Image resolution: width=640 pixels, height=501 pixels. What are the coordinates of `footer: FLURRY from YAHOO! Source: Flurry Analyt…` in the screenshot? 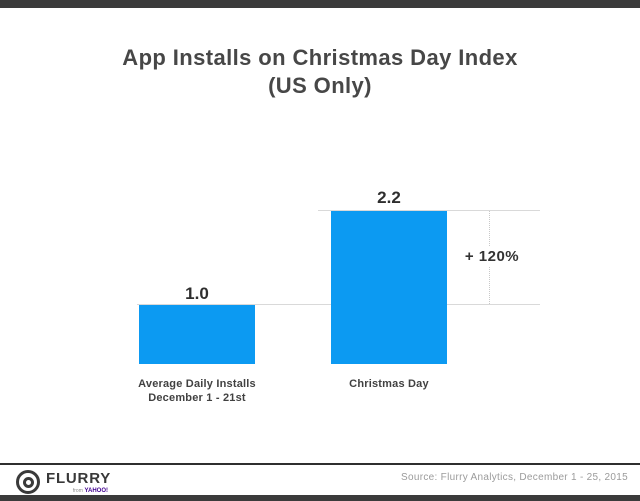 It's located at (320, 480).